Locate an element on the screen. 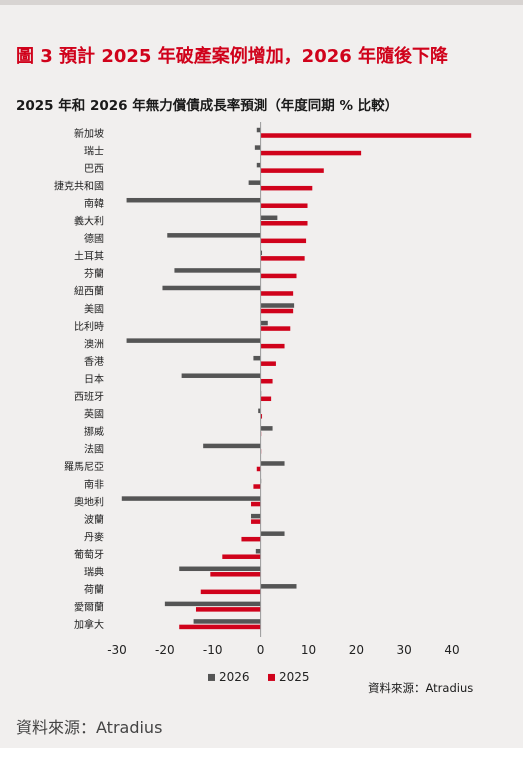 The height and width of the screenshot is (768, 523). x-tick-label: 40 is located at coordinates (451, 650).